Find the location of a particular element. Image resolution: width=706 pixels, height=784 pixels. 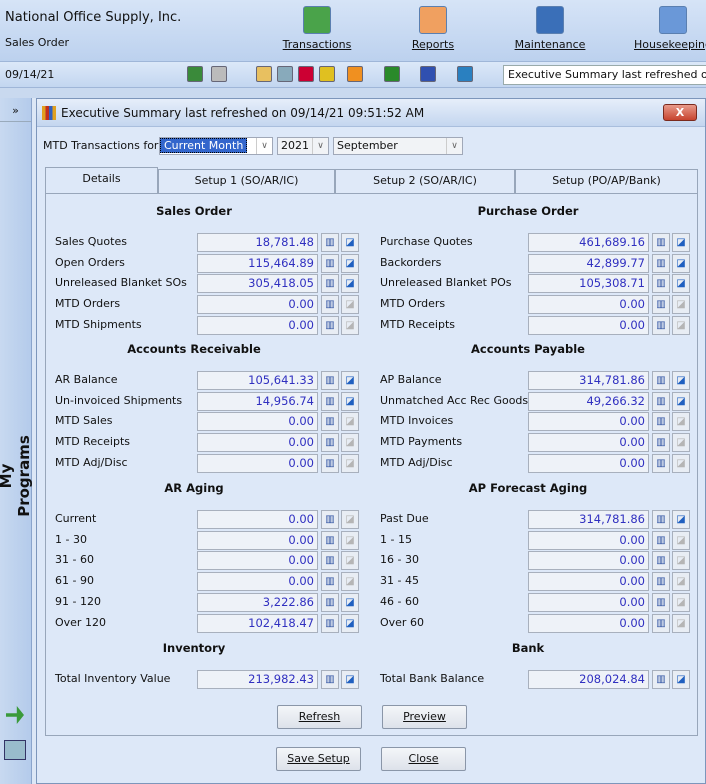

sidebar-expand-button: » is located at coordinates (15, 111).